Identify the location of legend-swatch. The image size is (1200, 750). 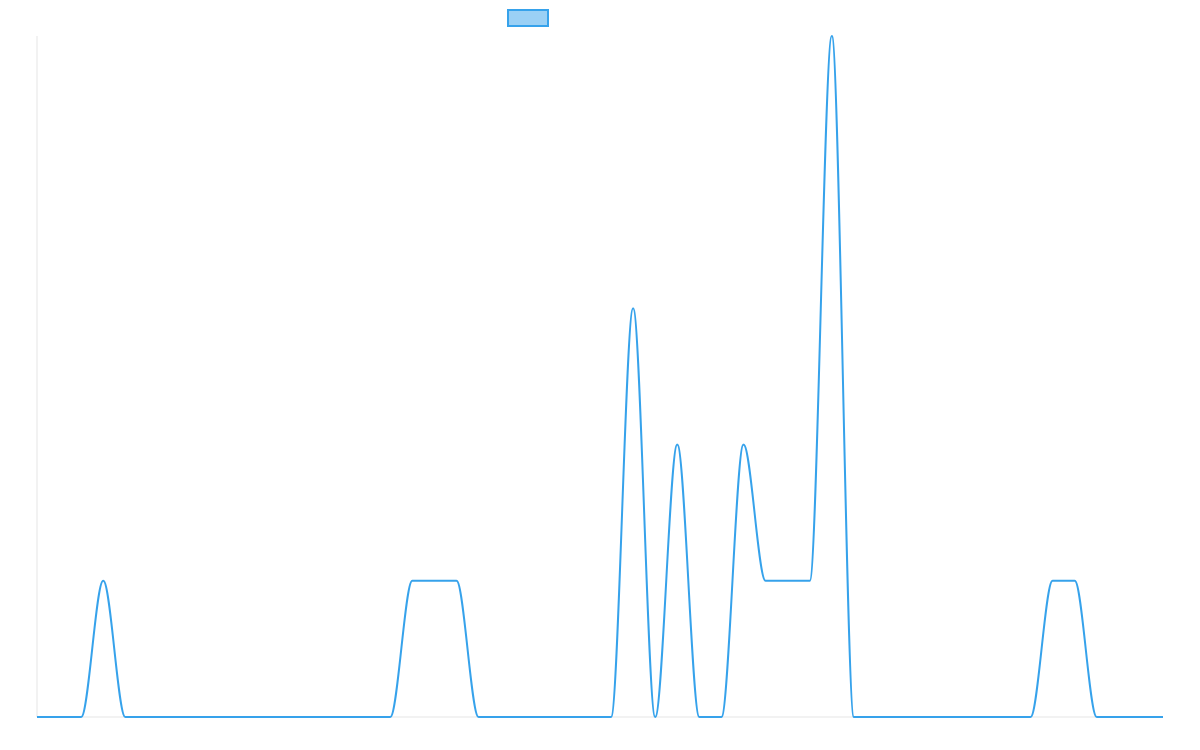
(528, 18).